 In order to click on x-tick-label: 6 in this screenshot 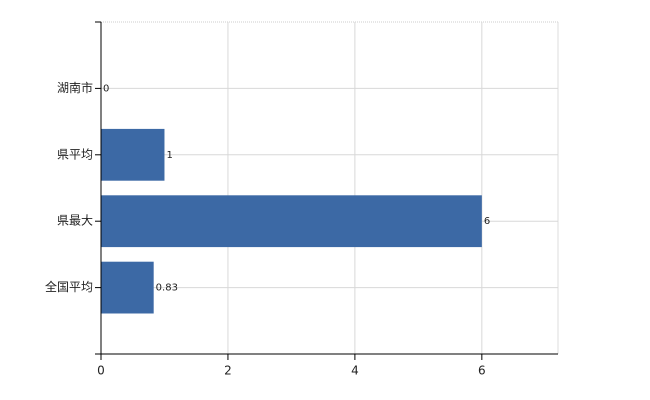, I will do `click(482, 371)`.